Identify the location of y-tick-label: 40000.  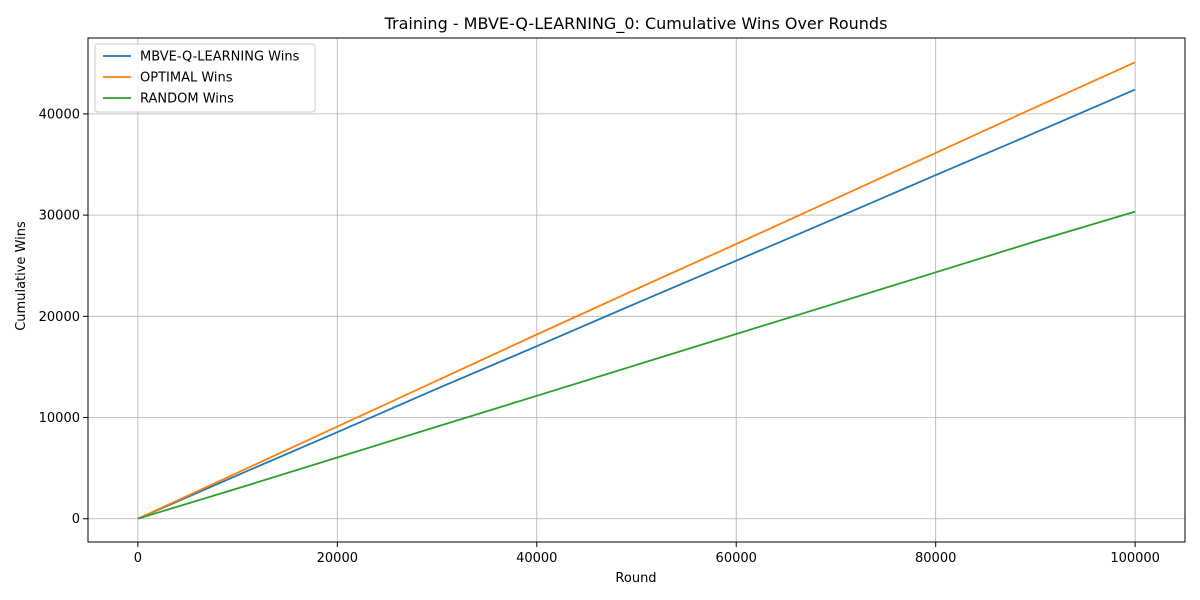
(59, 114).